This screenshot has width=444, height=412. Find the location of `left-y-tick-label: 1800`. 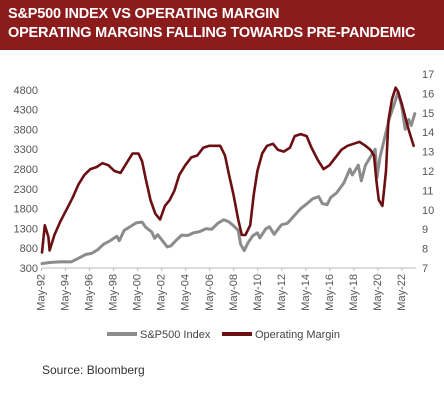

left-y-tick-label: 1800 is located at coordinates (26, 210).